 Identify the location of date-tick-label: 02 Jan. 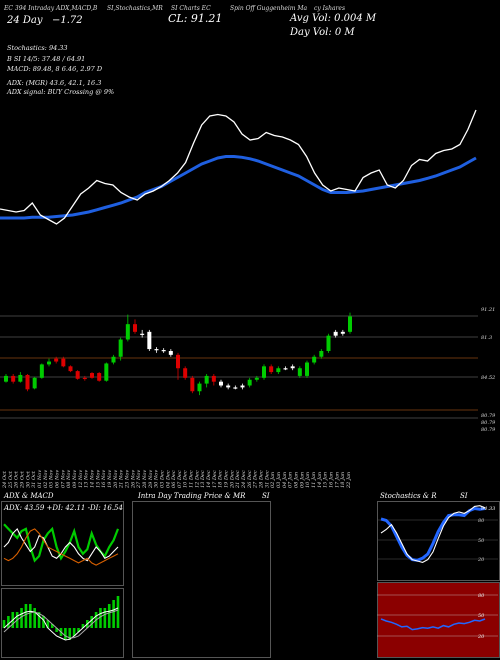
(273, 480).